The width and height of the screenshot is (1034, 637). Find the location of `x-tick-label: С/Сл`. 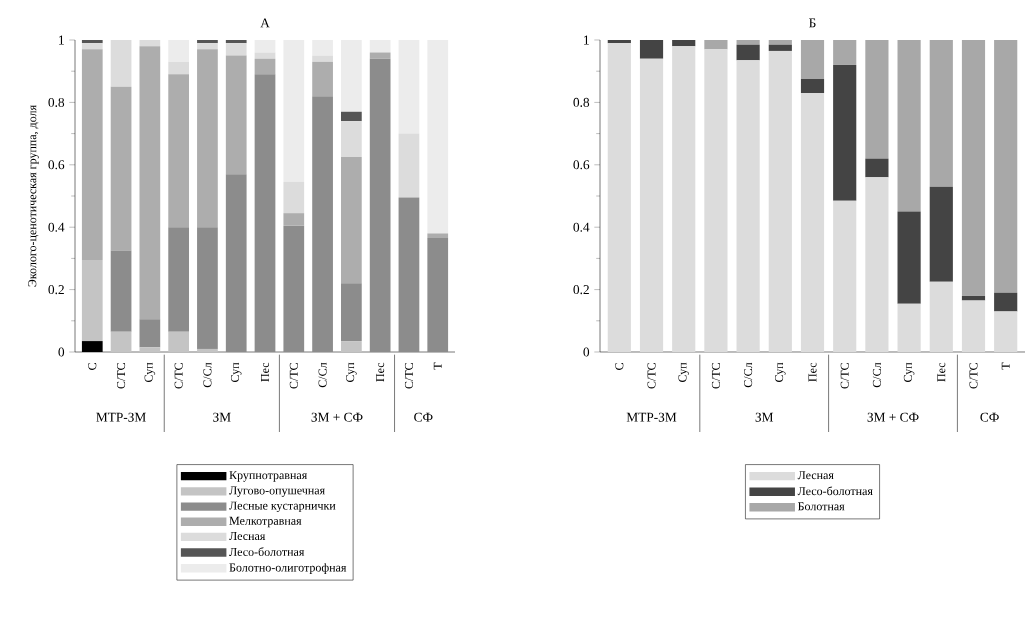

x-tick-label: С/Сл is located at coordinates (322, 375).